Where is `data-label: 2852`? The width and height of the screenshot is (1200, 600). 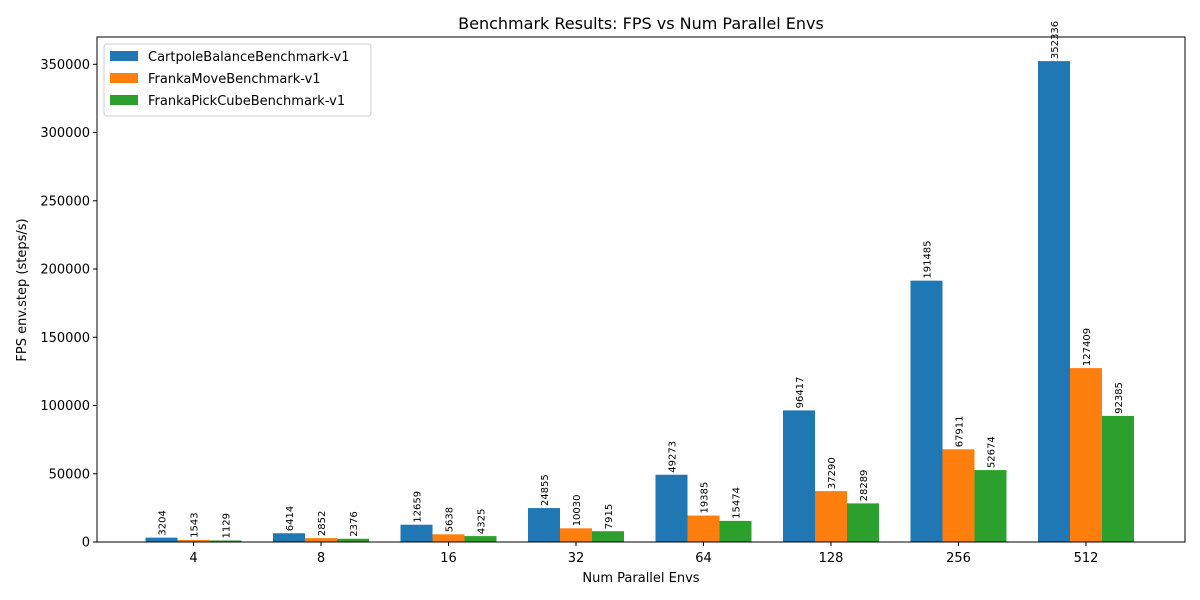 data-label: 2852 is located at coordinates (322, 523).